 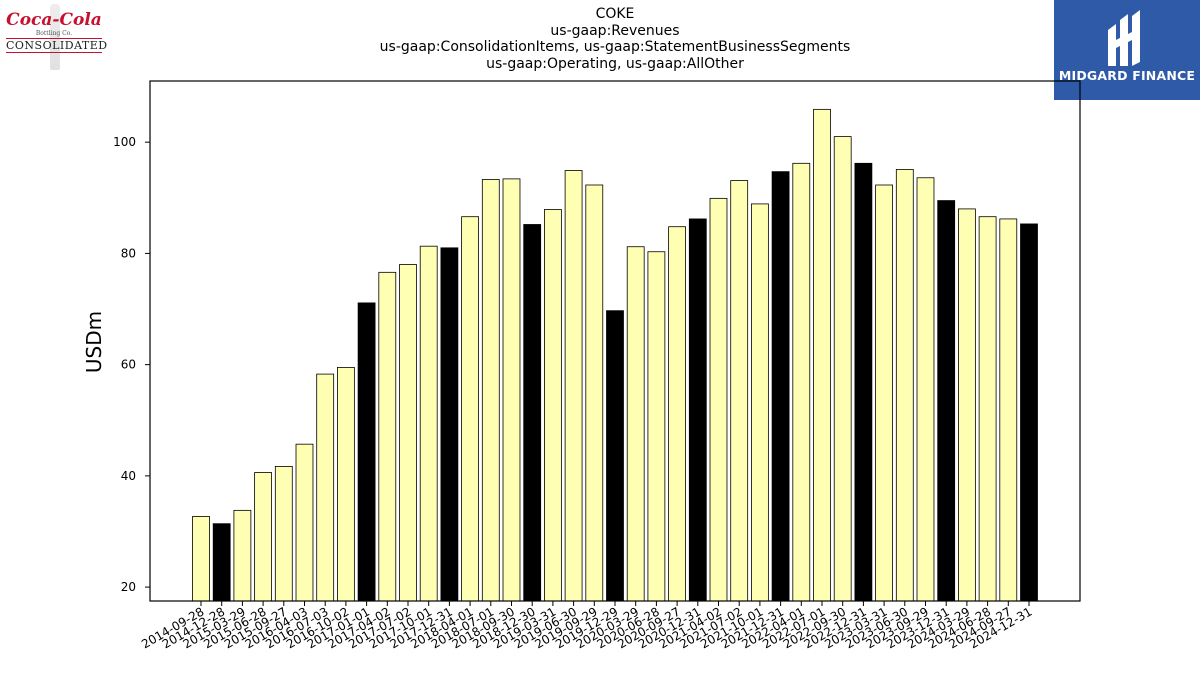 What do you see at coordinates (615, 63) in the screenshot?
I see `chart-subtitle-3: us-gaap:Operating, us-gaap:AllOther` at bounding box center [615, 63].